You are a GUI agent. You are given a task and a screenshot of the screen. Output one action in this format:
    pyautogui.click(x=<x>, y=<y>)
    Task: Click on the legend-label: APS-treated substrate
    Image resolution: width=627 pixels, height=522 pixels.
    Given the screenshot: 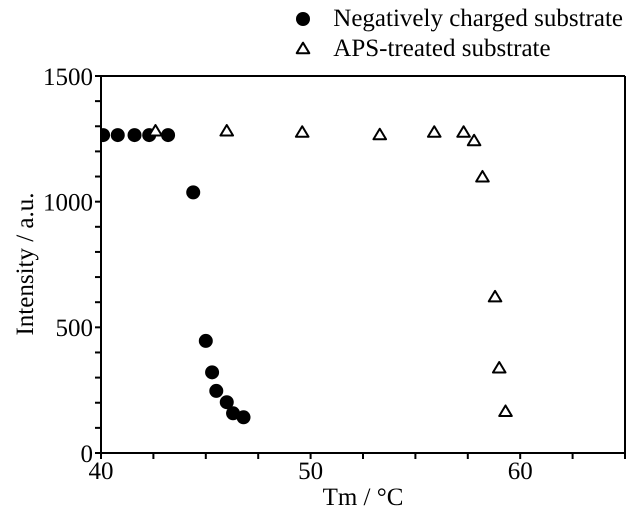 What is the action you would take?
    pyautogui.click(x=442, y=49)
    